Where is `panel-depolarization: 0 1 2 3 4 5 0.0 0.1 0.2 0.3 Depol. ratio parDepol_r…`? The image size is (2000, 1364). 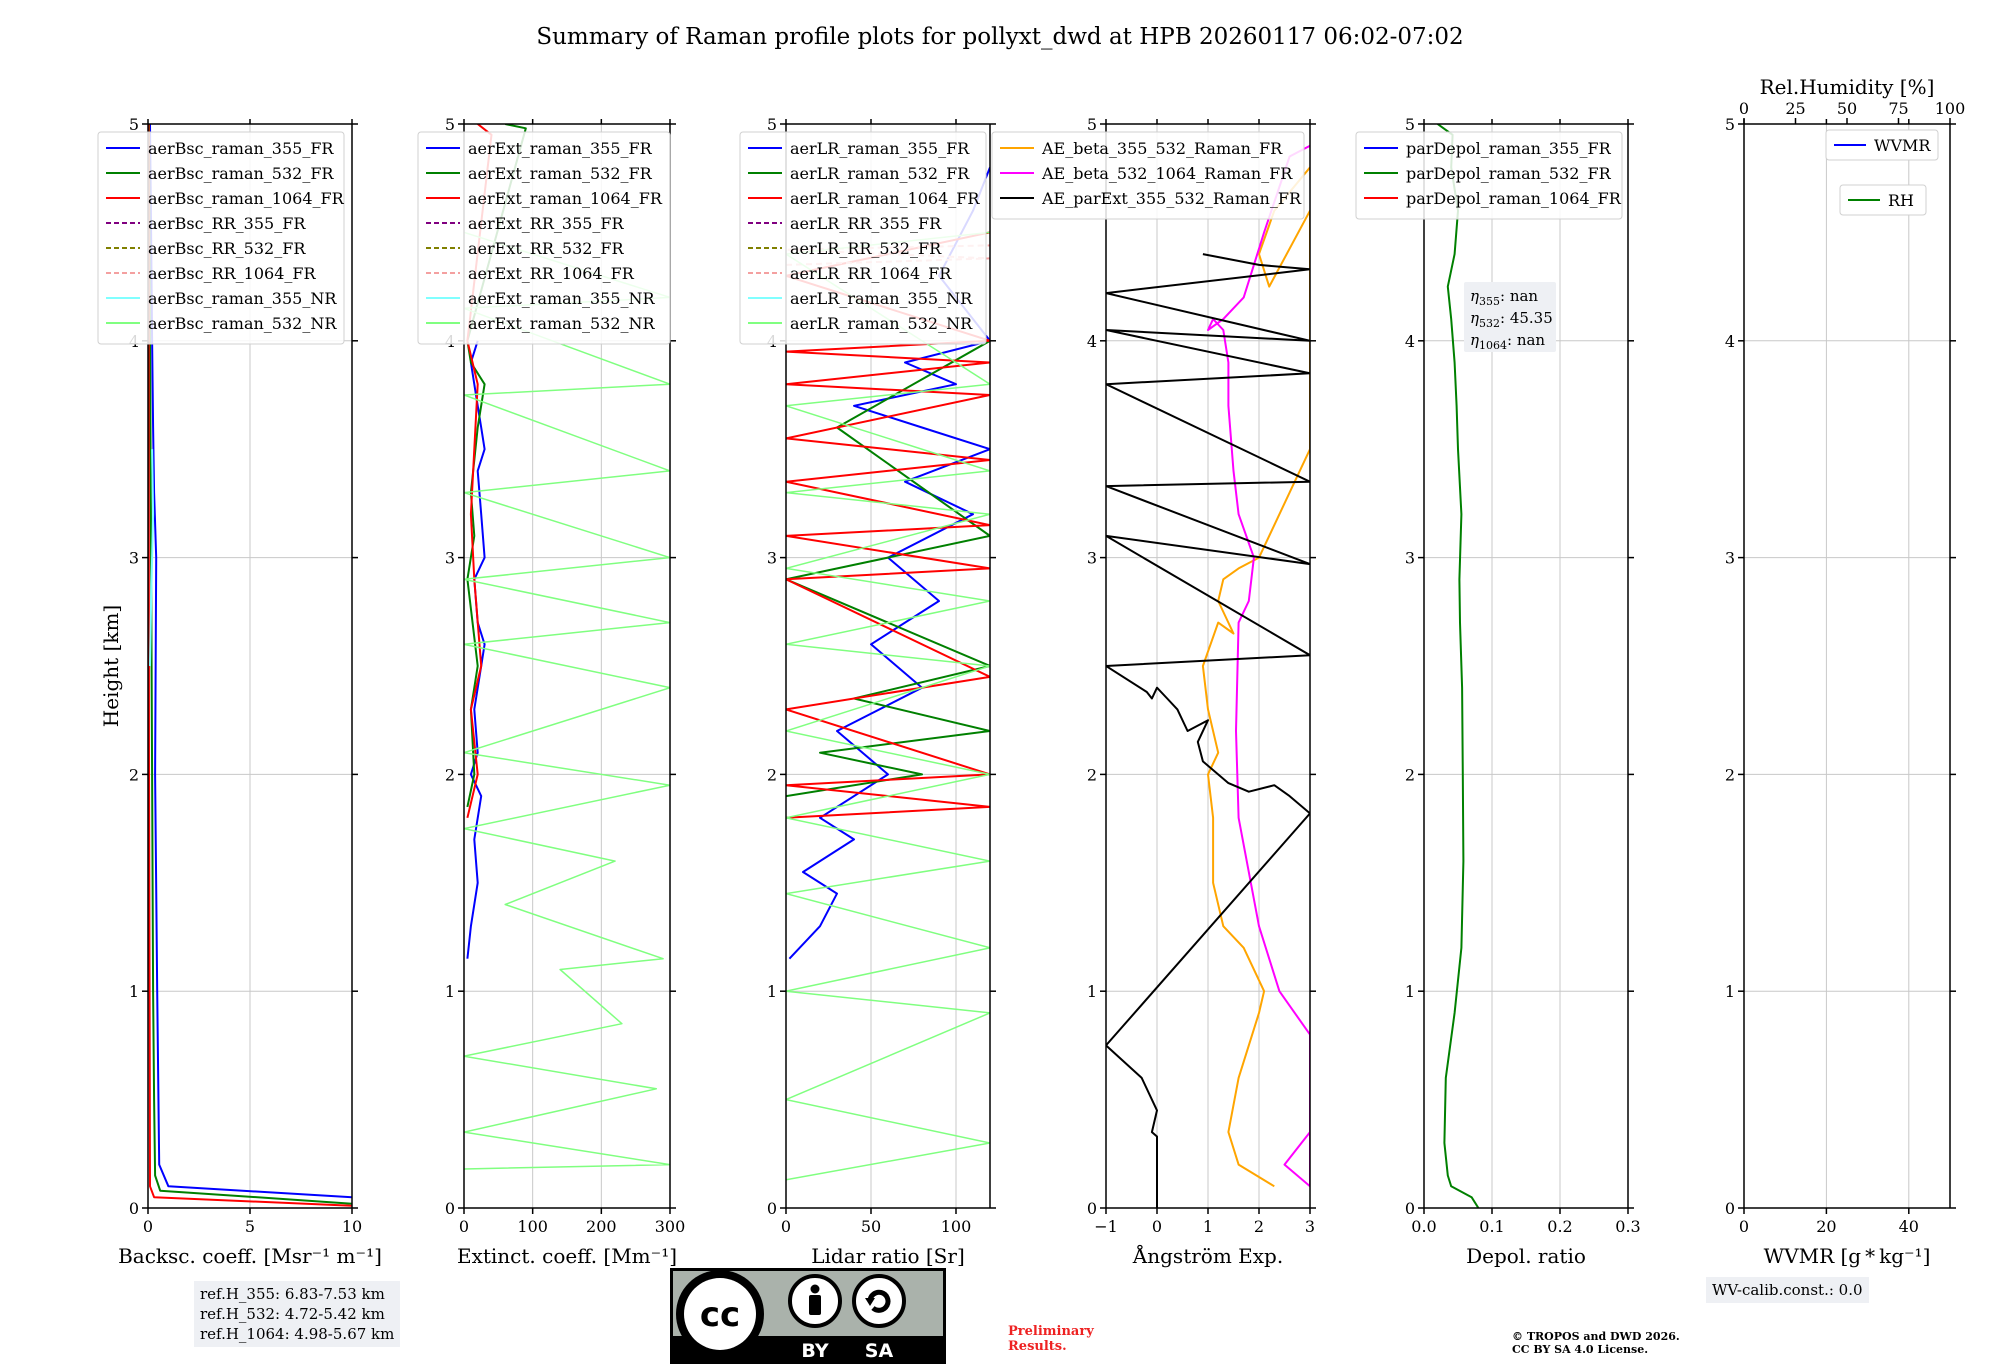 panel-depolarization: 0 1 2 3 4 5 0.0 0.1 0.2 0.3 Depol. ratio parDepol_r… is located at coordinates (1498, 691).